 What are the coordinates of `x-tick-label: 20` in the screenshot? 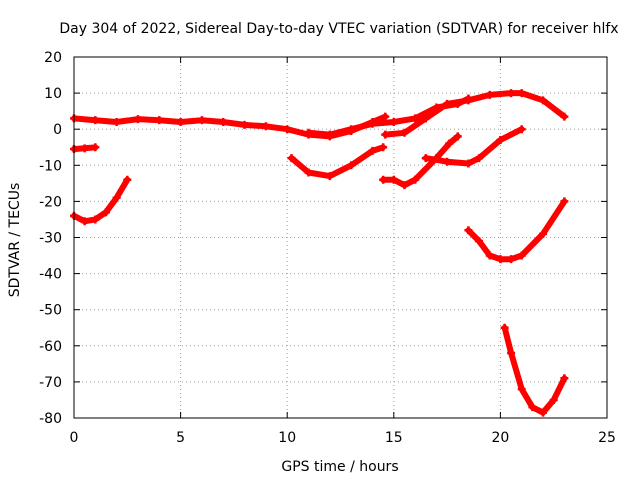 It's located at (500, 438).